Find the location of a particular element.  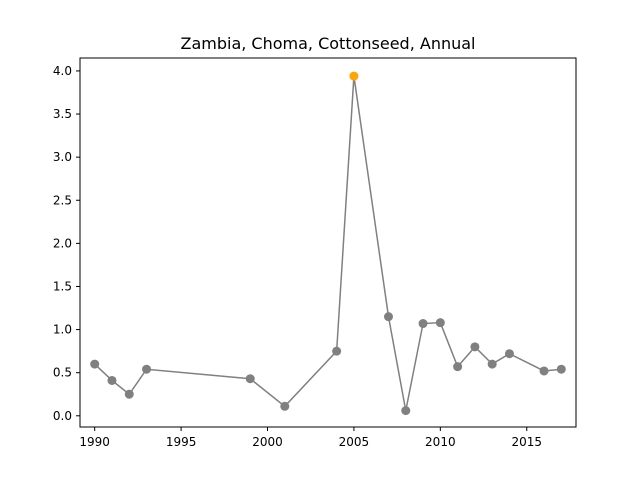

x-tick-label: 2000 is located at coordinates (267, 442).